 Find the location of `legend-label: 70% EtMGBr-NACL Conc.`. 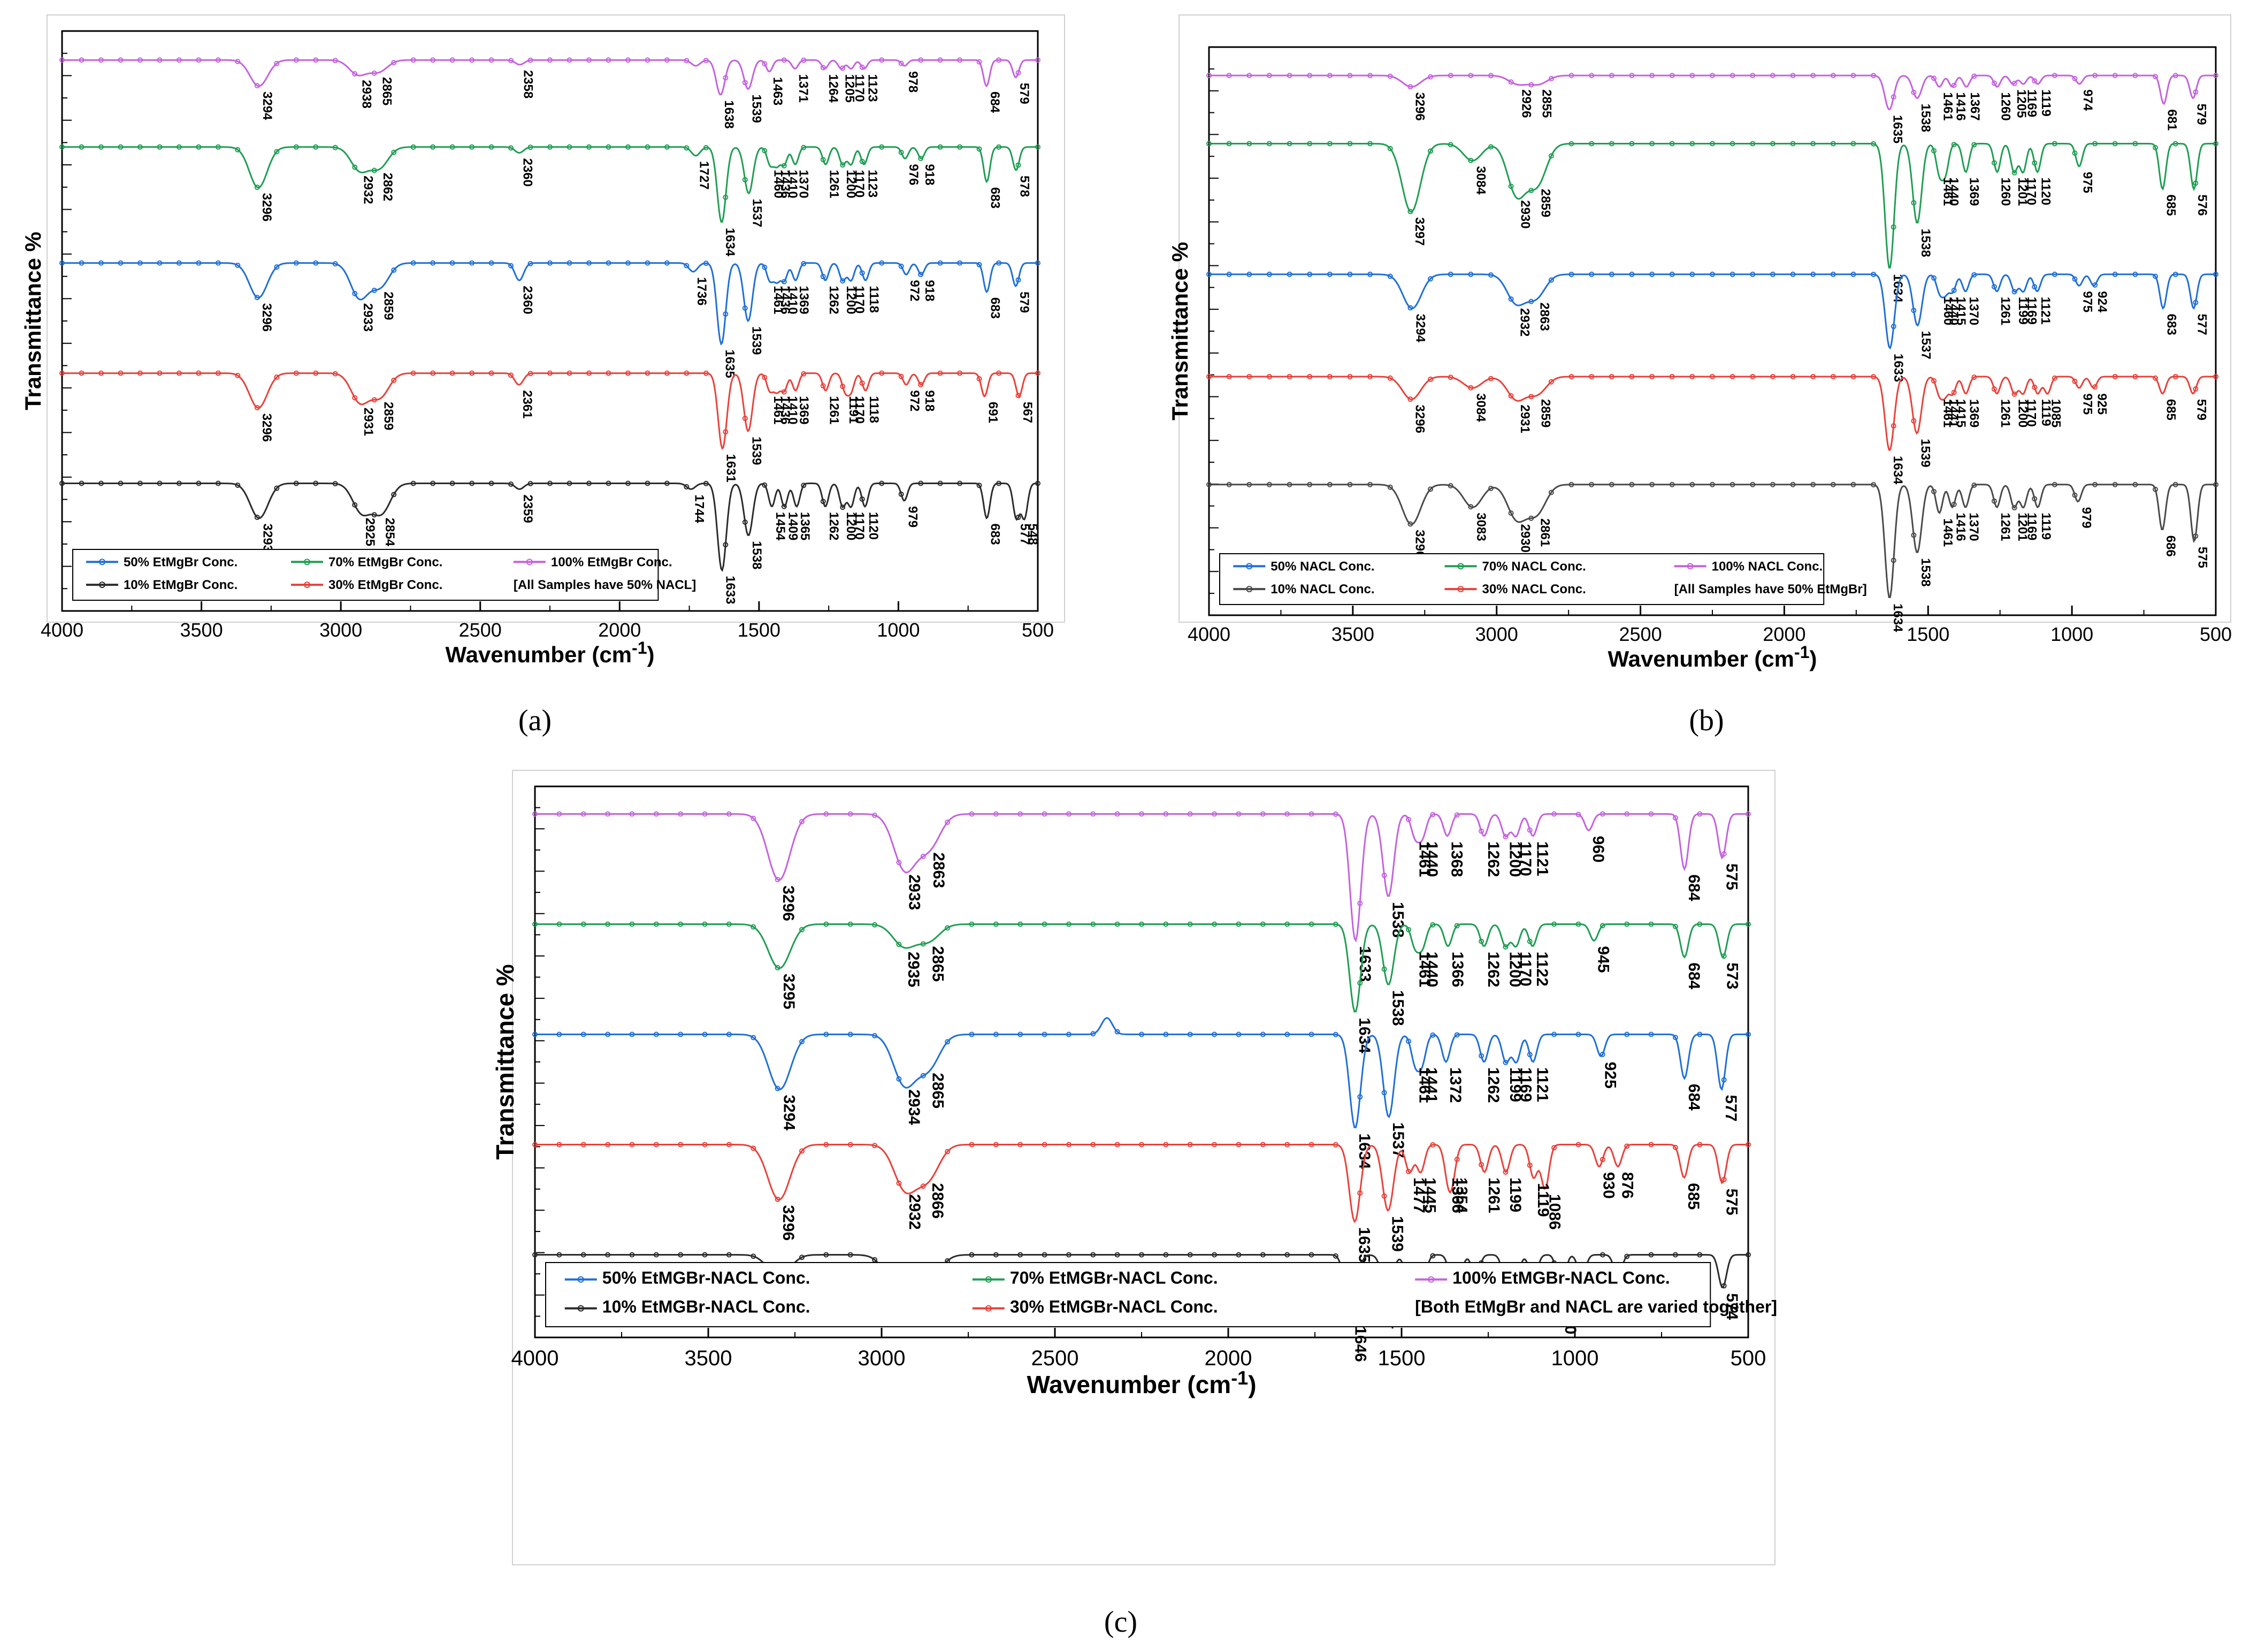

legend-label: 70% EtMGBr-NACL Conc. is located at coordinates (1114, 1278).